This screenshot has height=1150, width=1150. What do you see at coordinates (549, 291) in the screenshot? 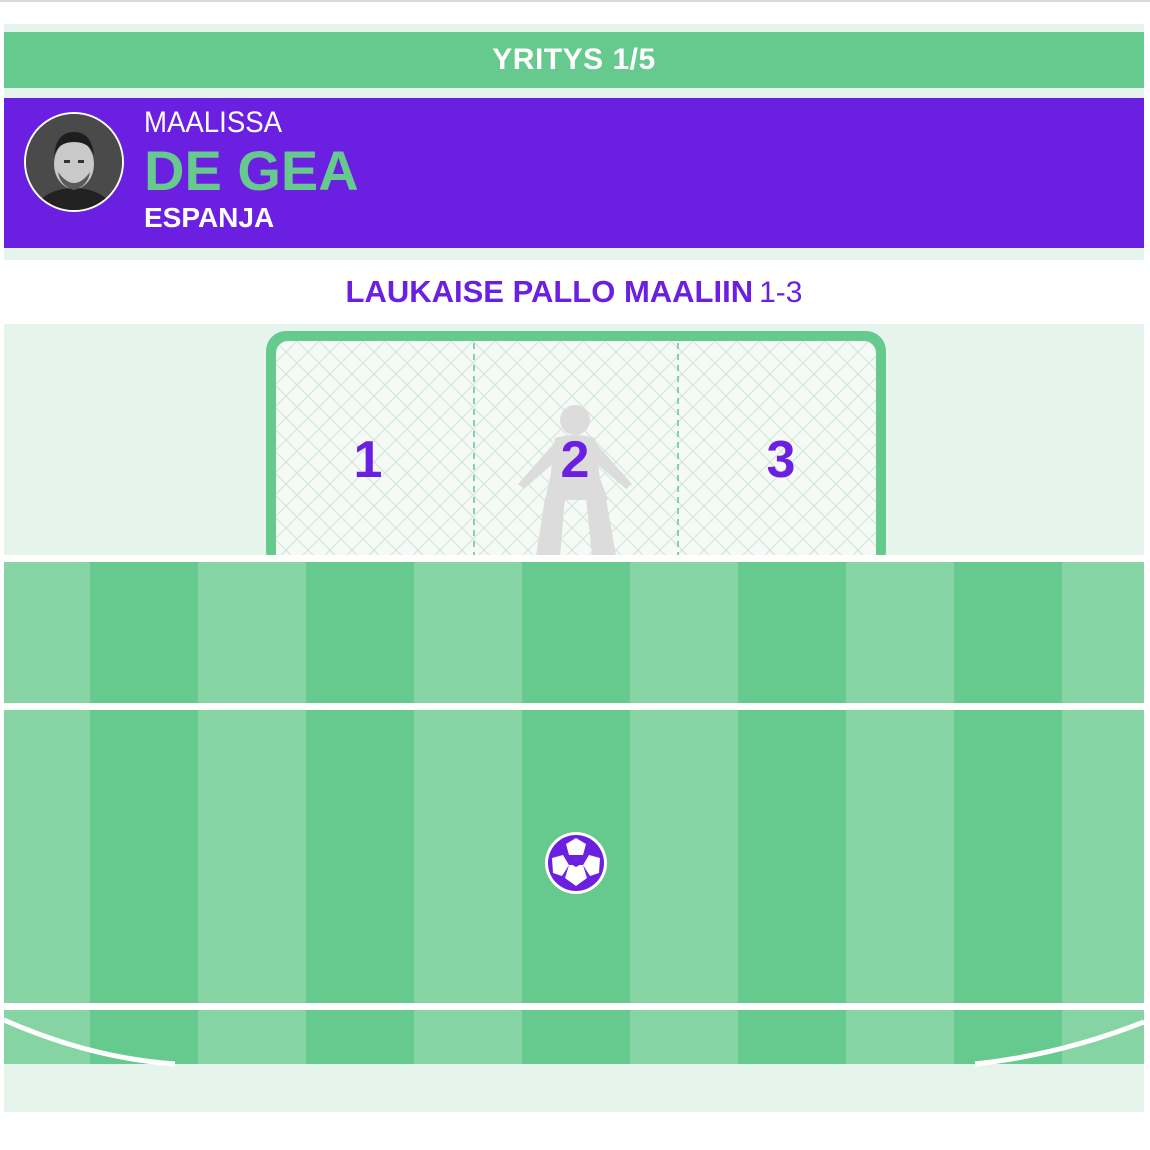
I see `instruction-text: LAUKAISE PALLO MAALIIN` at bounding box center [549, 291].